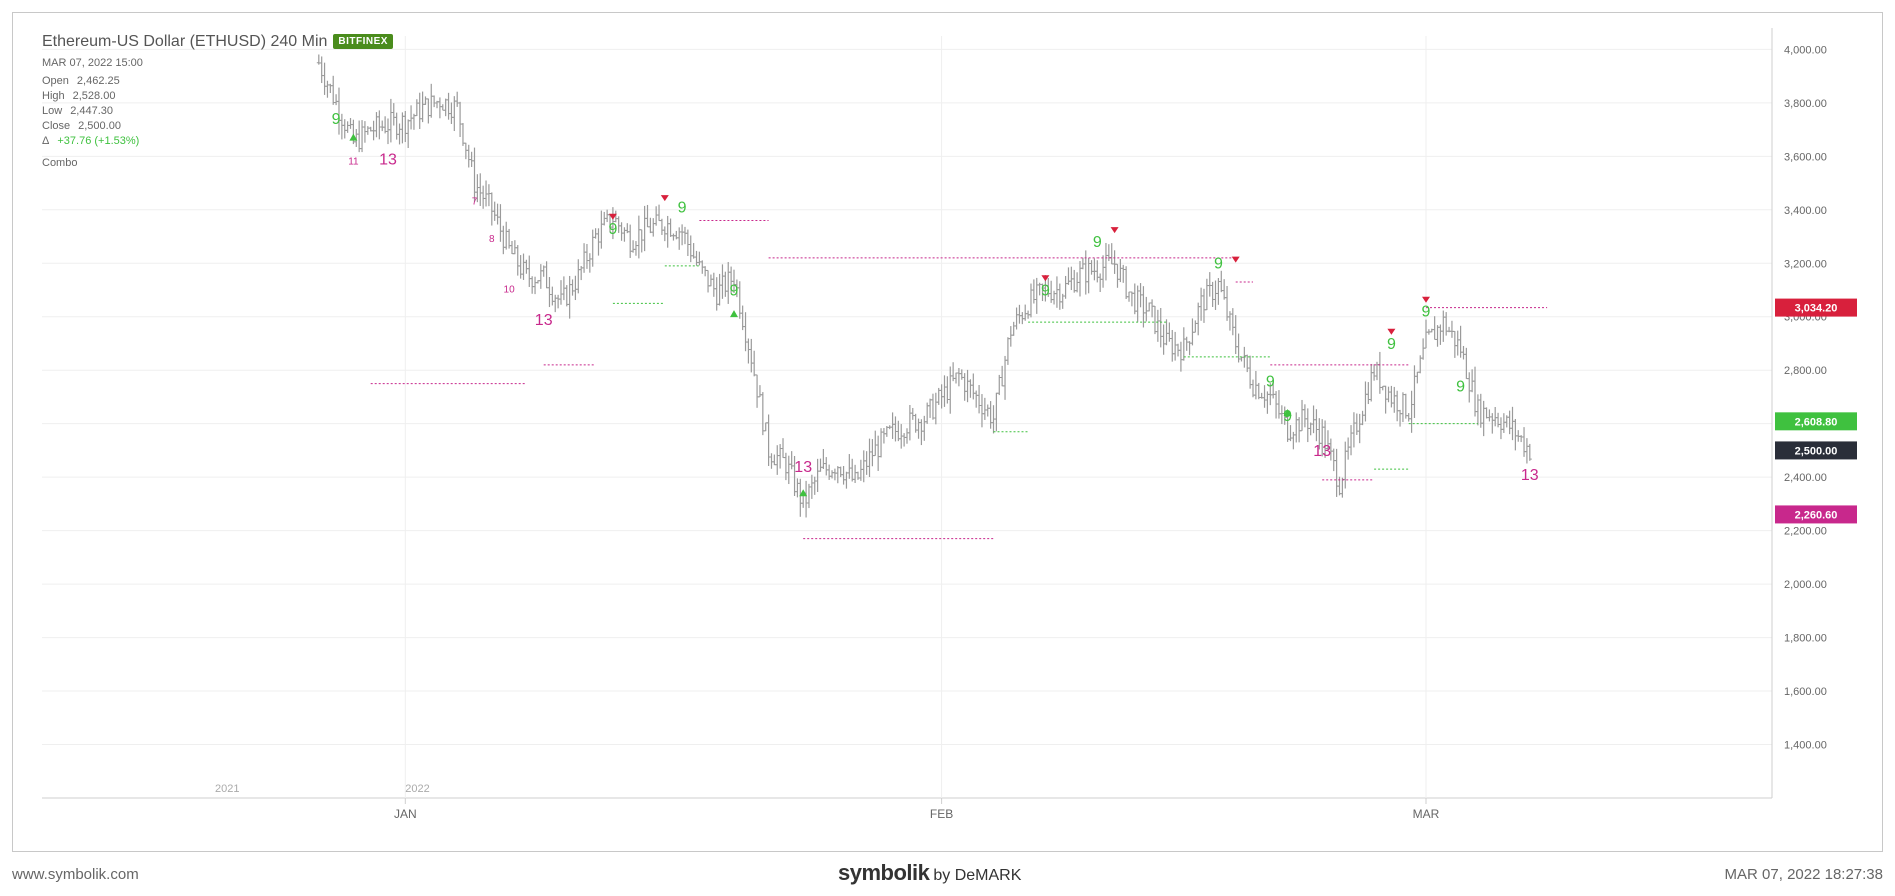 Image resolution: width=1895 pixels, height=896 pixels. Describe the element at coordinates (475, 201) in the screenshot. I see `td-count-label: 7` at that location.